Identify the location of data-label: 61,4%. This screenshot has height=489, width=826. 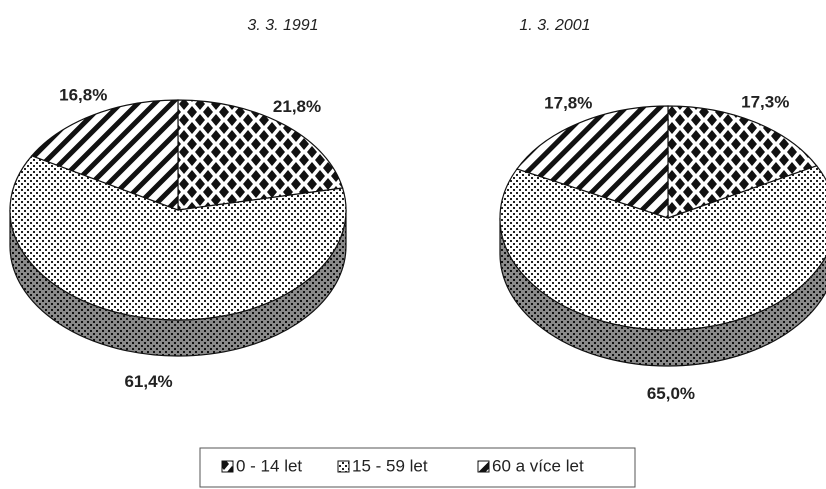
(148, 381).